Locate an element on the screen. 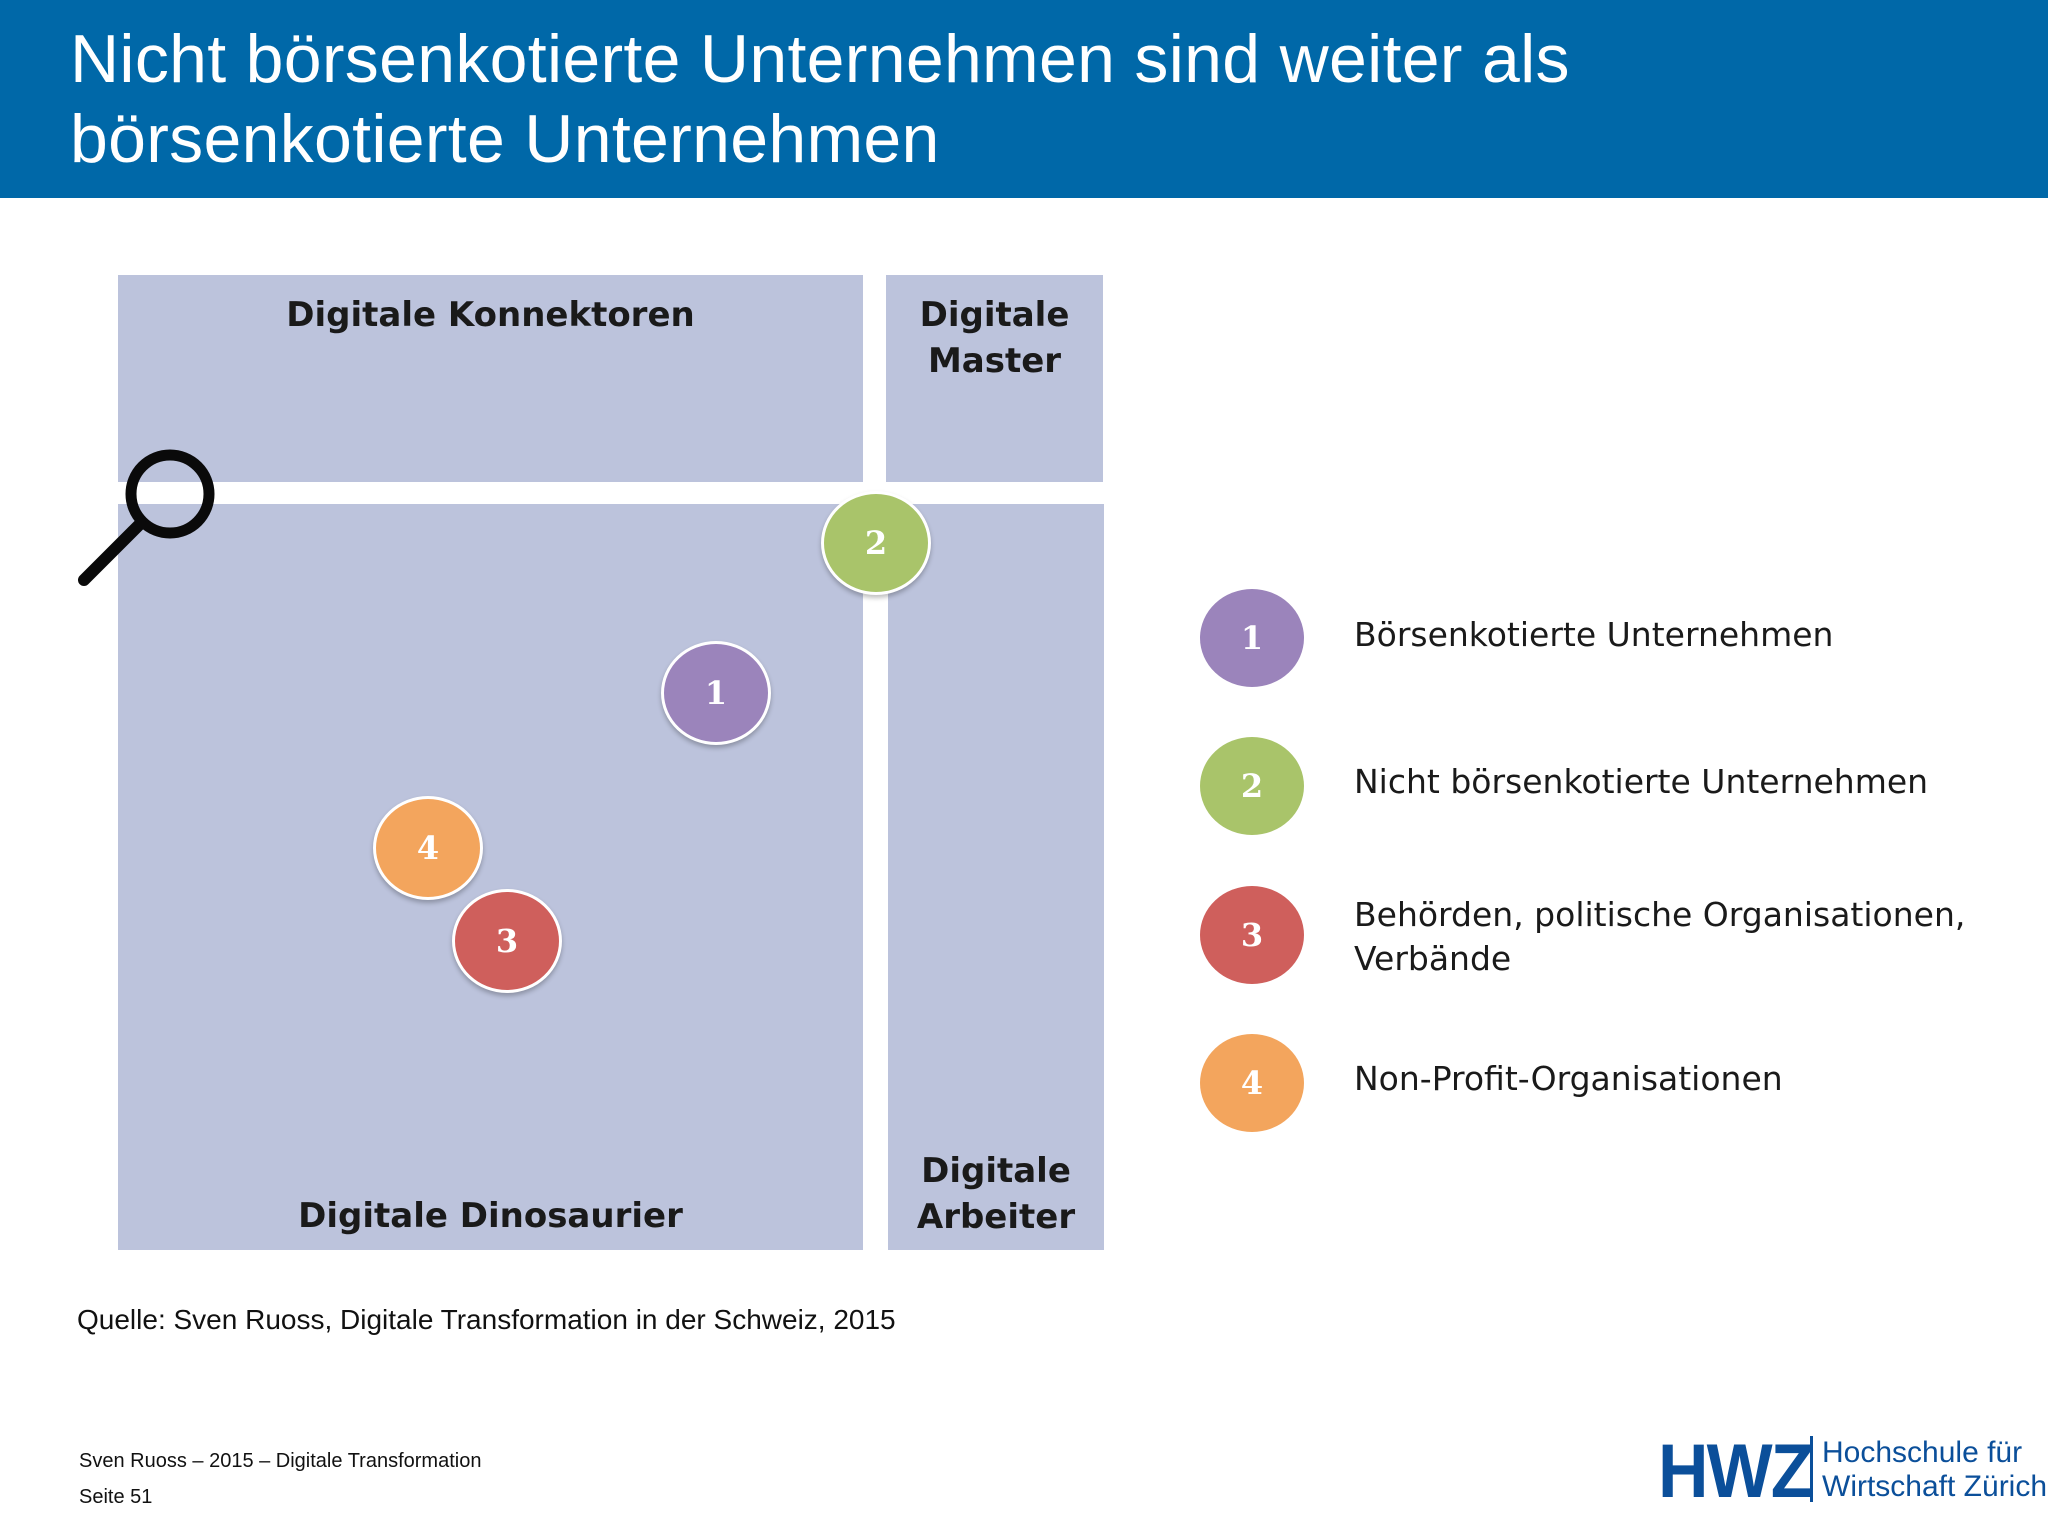 The height and width of the screenshot is (1536, 2048). legend-label-2-text: Nicht börsenkotierte Unternehmen is located at coordinates (1641, 781).